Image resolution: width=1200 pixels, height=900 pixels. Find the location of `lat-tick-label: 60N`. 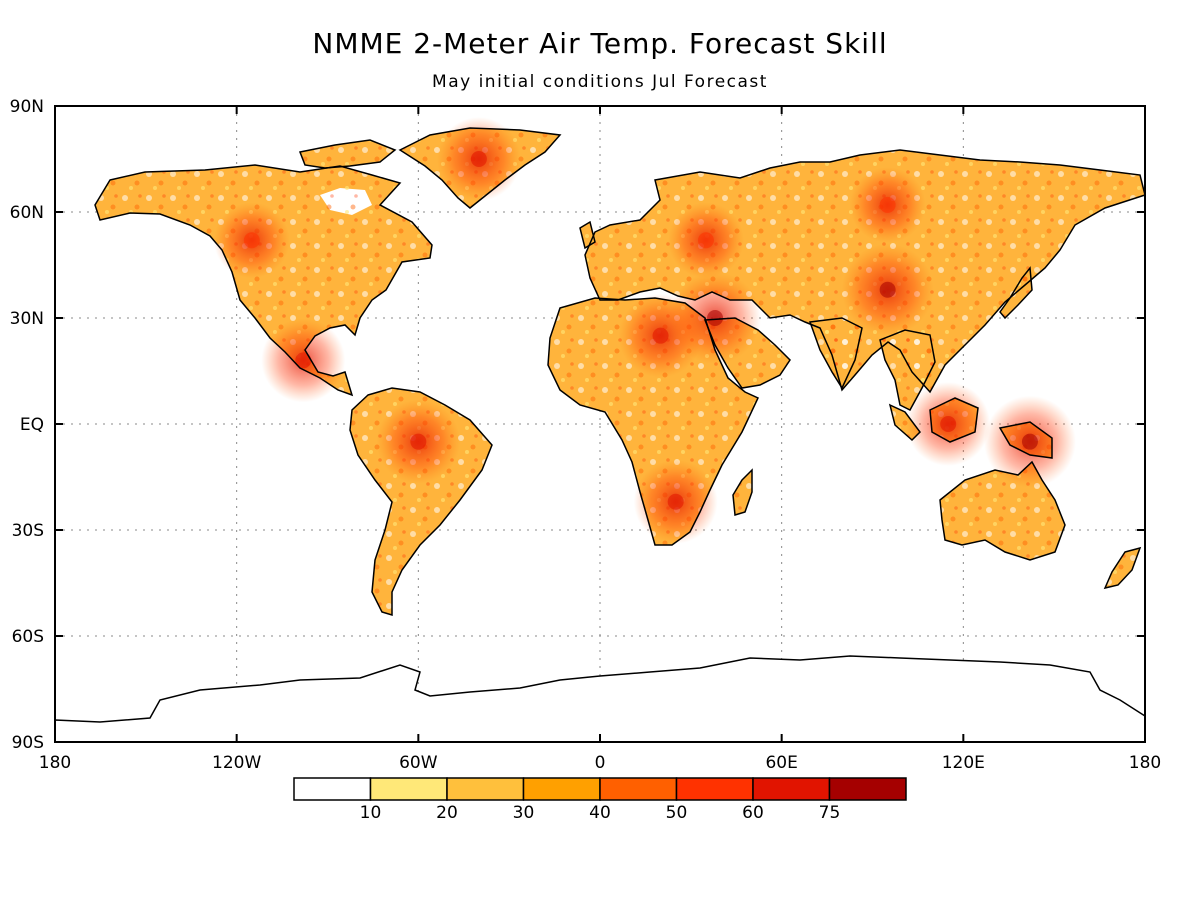

lat-tick-label: 60N is located at coordinates (27, 213).